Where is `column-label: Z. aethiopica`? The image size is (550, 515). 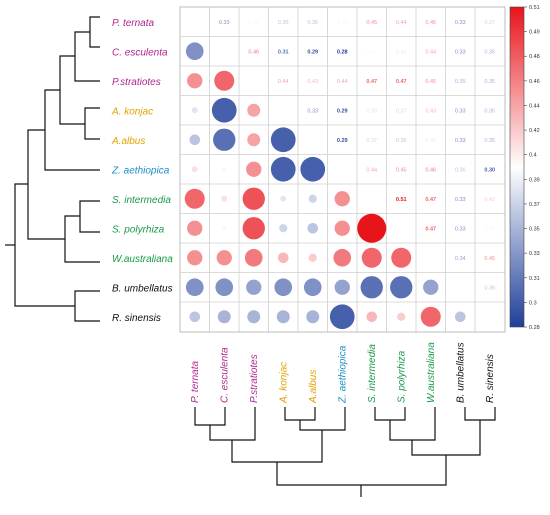
column-label: Z. aethiopica is located at coordinates (342, 374).